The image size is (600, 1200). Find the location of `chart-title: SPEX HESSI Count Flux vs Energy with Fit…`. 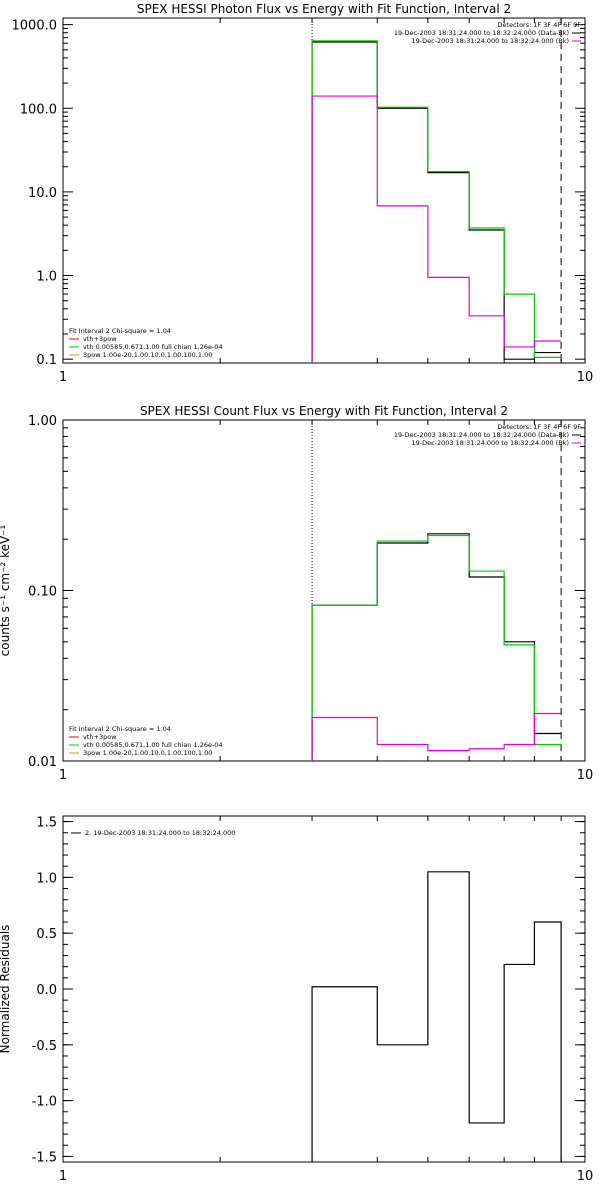

chart-title: SPEX HESSI Count Flux vs Energy with Fit… is located at coordinates (324, 411).